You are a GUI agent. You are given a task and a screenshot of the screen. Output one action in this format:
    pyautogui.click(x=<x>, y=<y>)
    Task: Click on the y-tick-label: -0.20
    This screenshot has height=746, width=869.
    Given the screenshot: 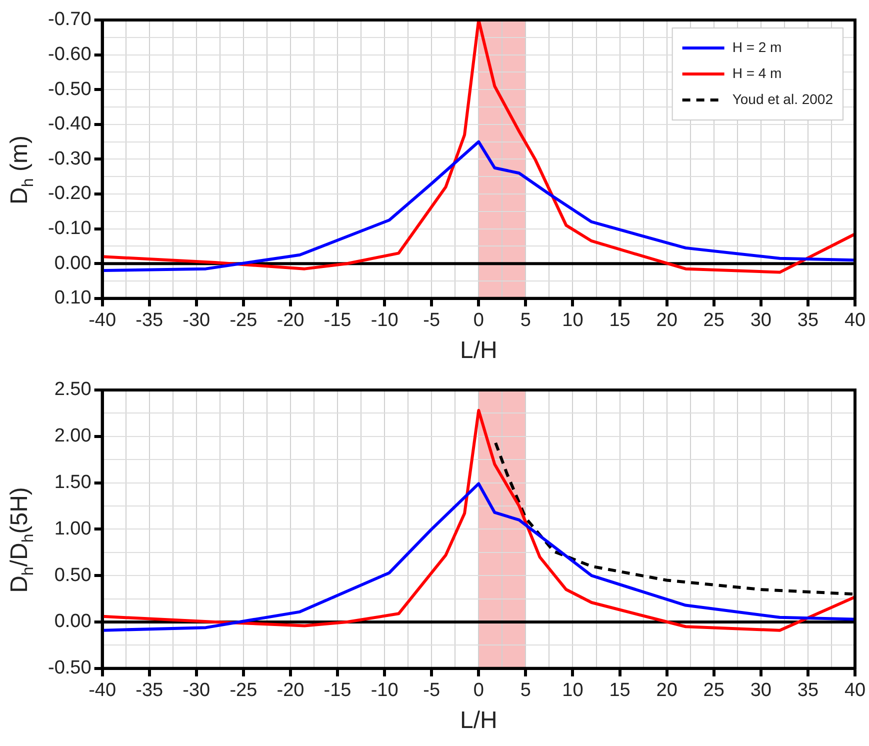 What is the action you would take?
    pyautogui.click(x=70, y=193)
    